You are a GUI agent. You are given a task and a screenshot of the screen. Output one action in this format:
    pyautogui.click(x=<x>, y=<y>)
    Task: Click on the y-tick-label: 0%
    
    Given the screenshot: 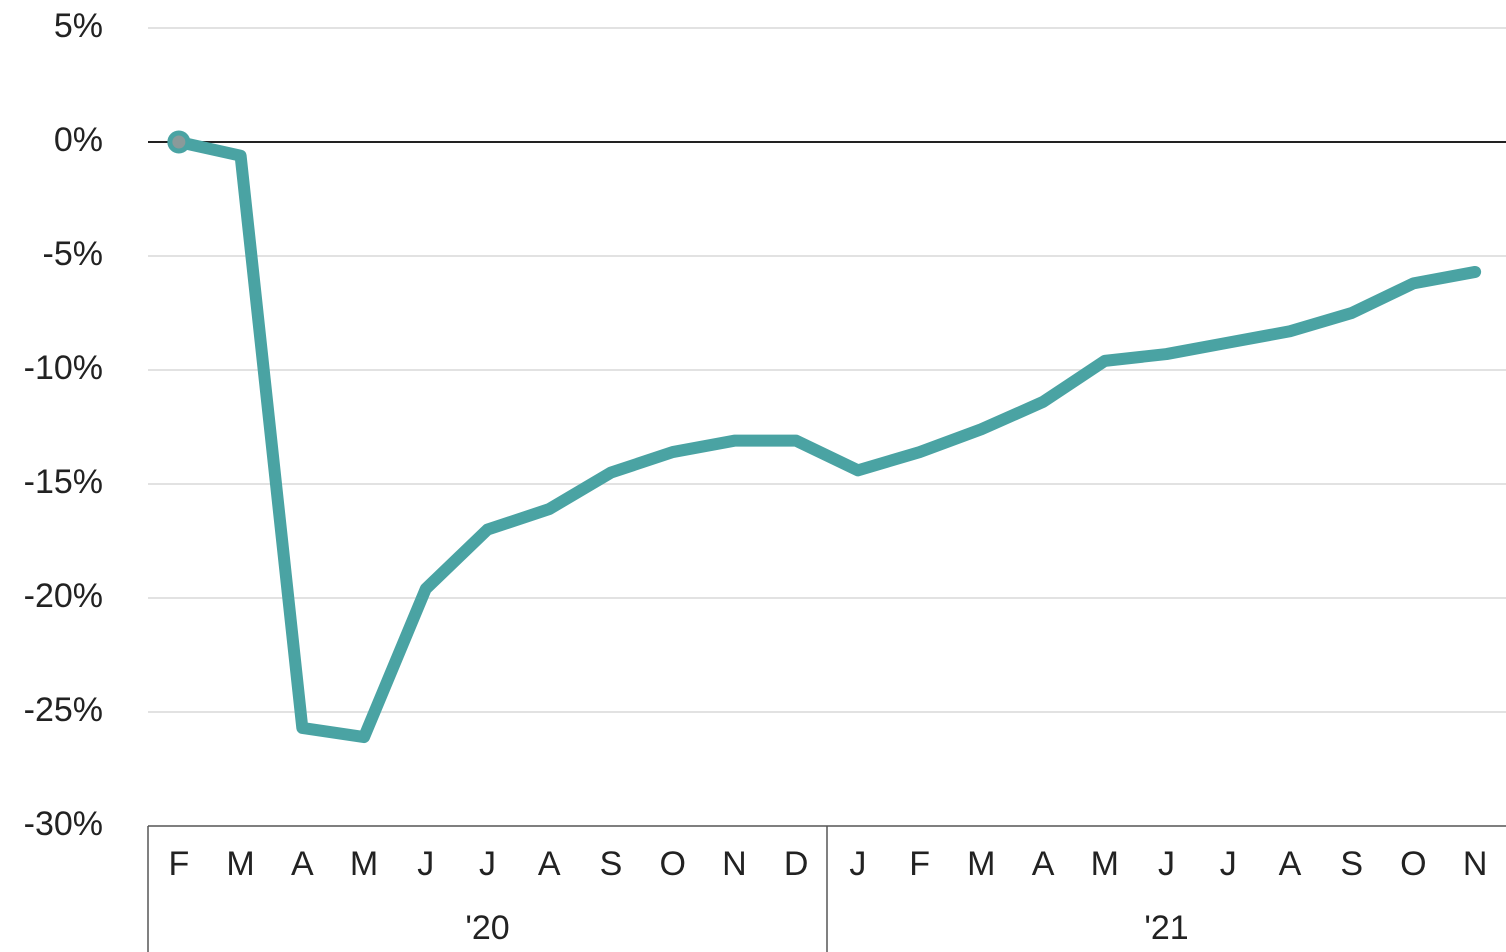 What is the action you would take?
    pyautogui.click(x=78, y=140)
    